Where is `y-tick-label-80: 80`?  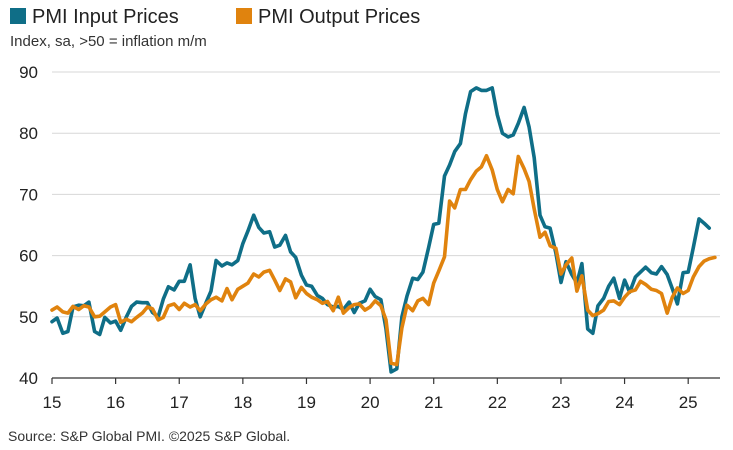
y-tick-label-80: 80 is located at coordinates (28, 133).